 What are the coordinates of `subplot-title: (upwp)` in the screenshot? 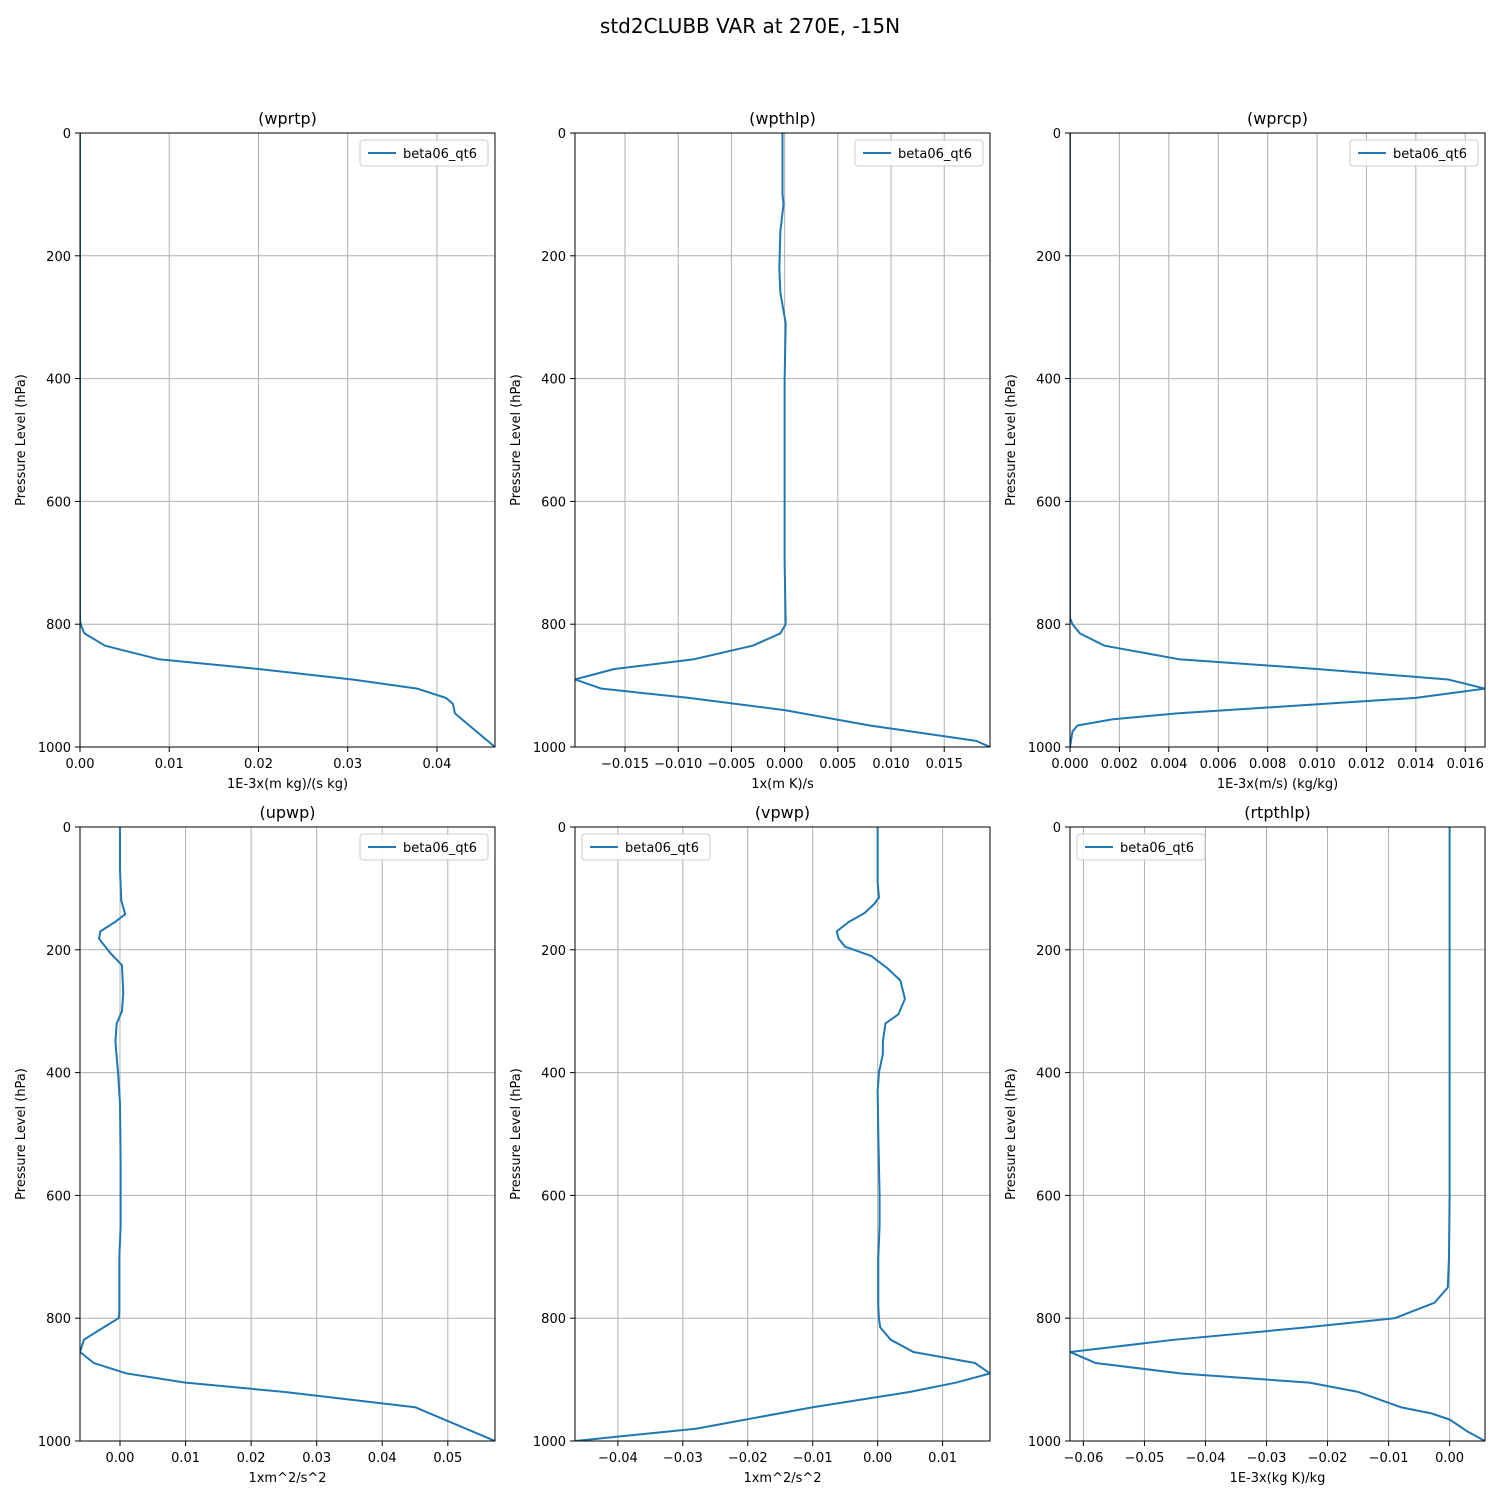 It's located at (287, 812).